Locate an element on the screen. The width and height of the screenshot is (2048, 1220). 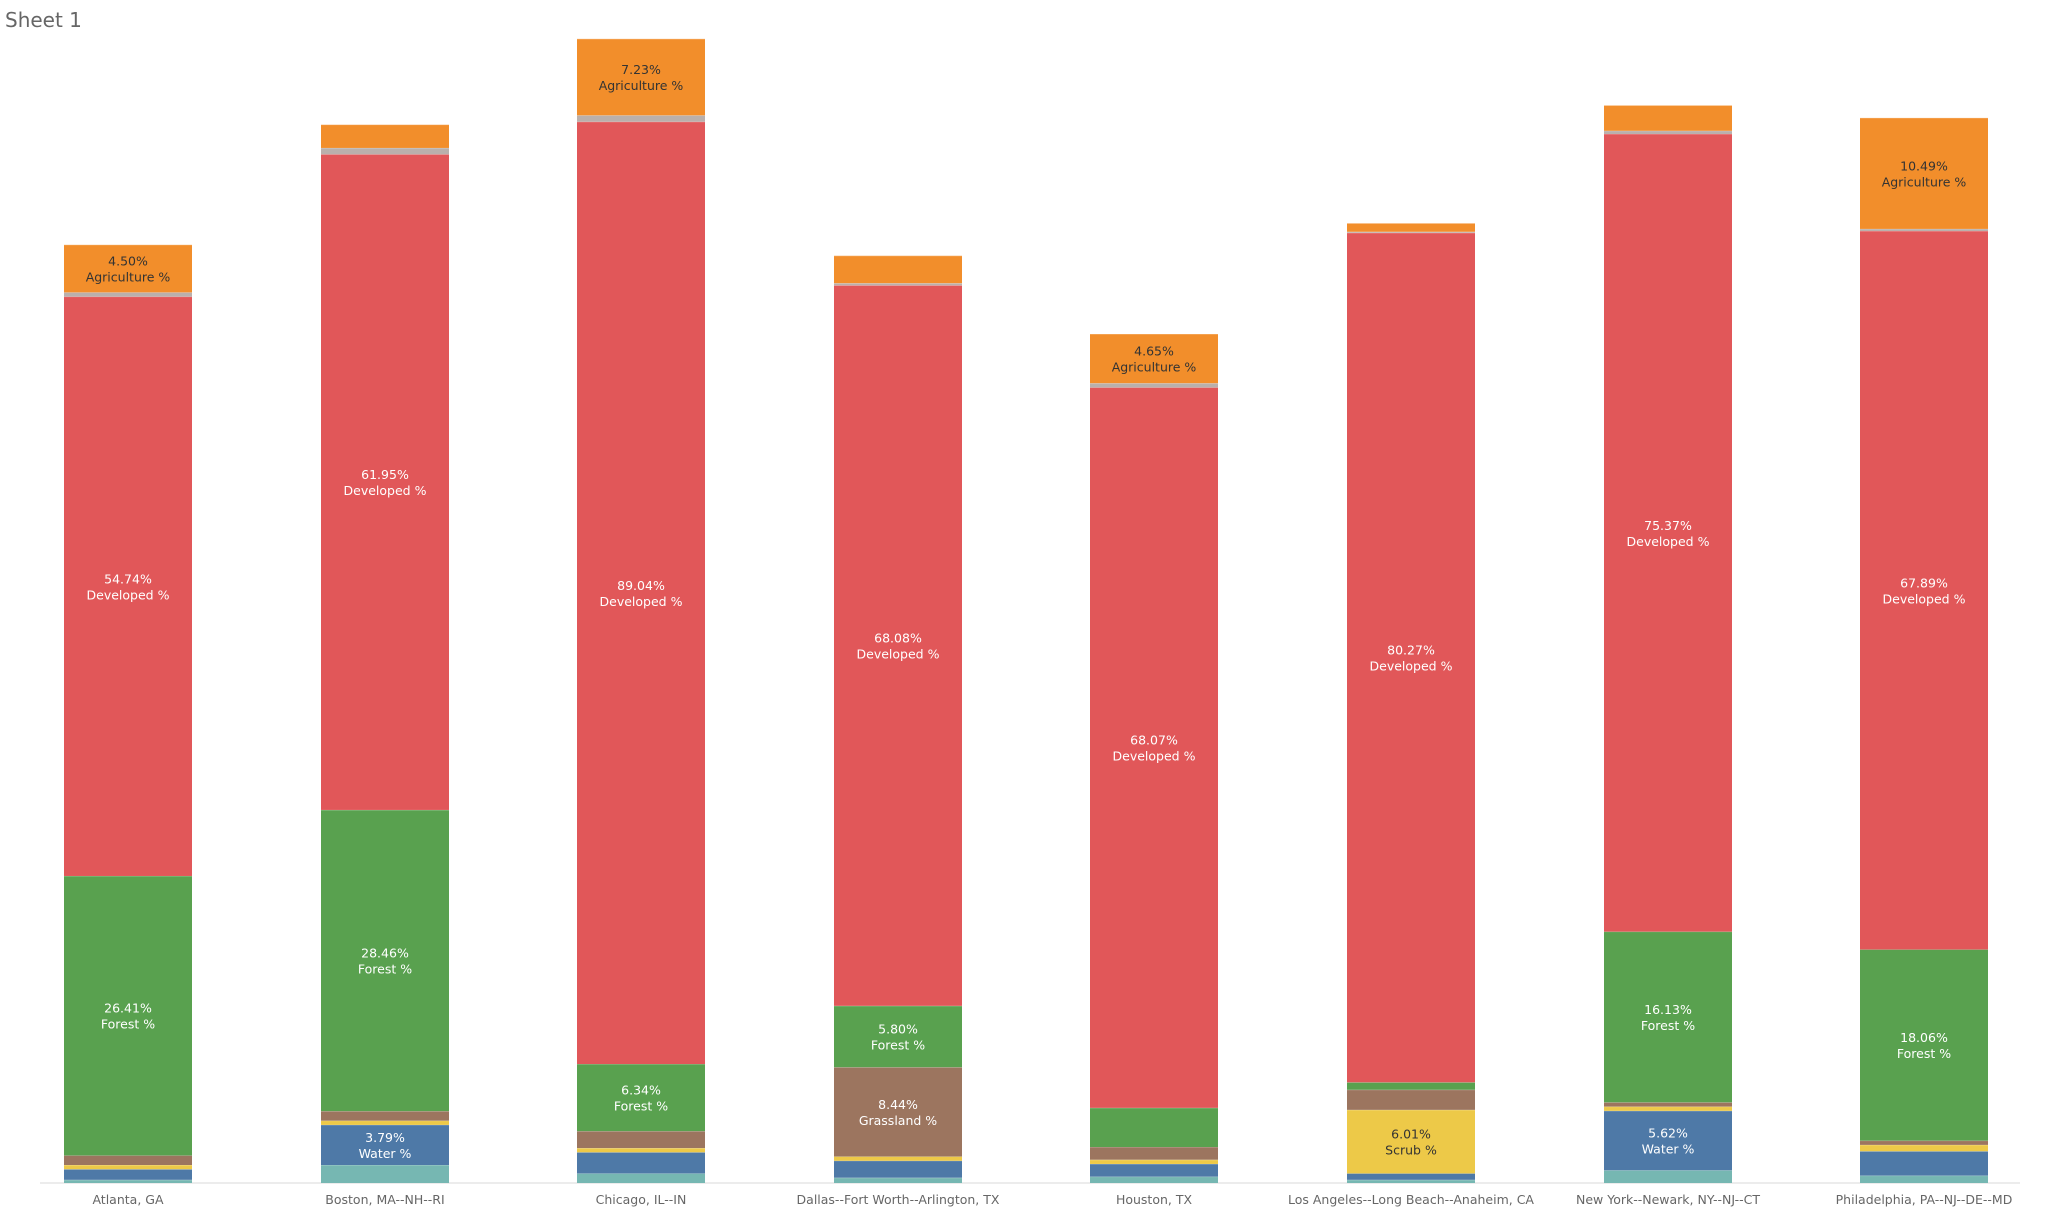
bar-segment-forest-new-york-newark-ny-nj-ct is located at coordinates (1668, 1017).